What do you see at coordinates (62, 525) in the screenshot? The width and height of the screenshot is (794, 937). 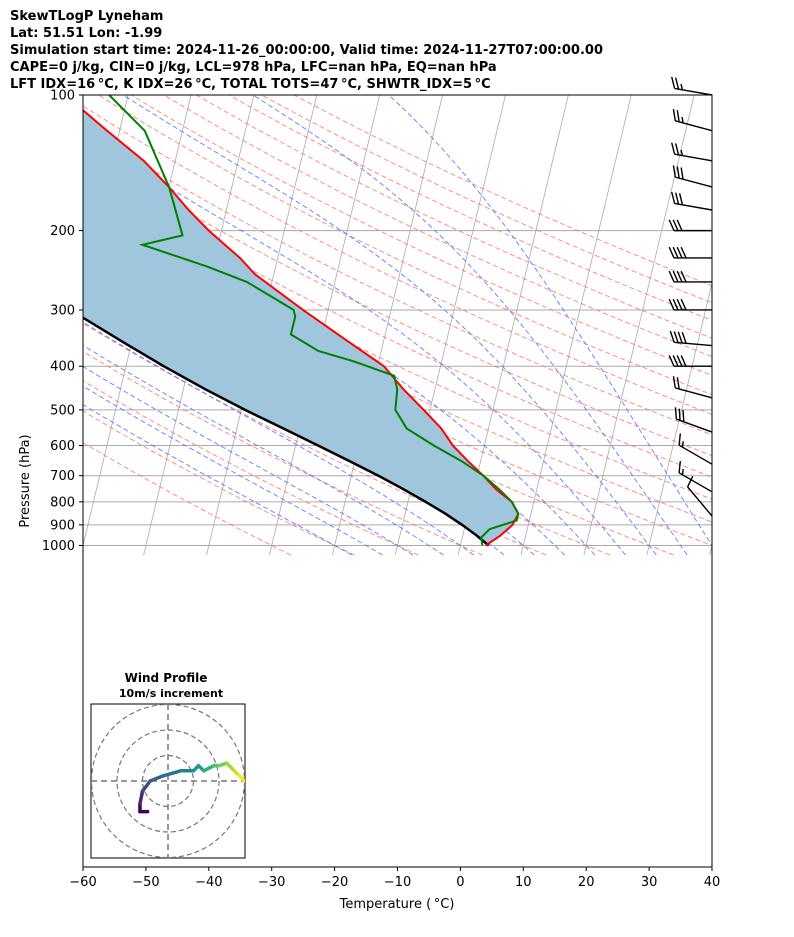 I see `y-tick-label: 900` at bounding box center [62, 525].